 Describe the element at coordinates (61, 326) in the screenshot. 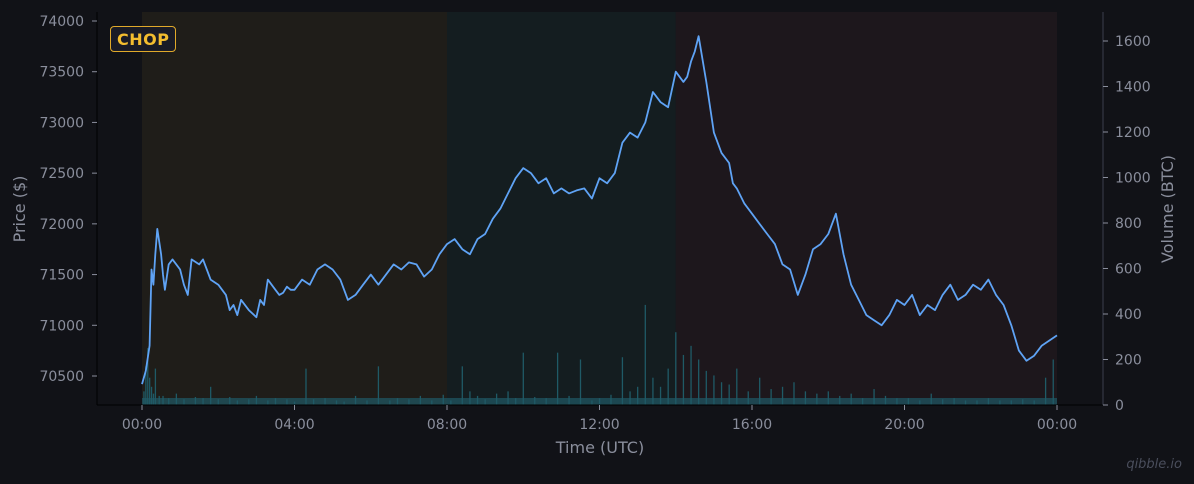

I see `price-tick-label: 71000` at that location.